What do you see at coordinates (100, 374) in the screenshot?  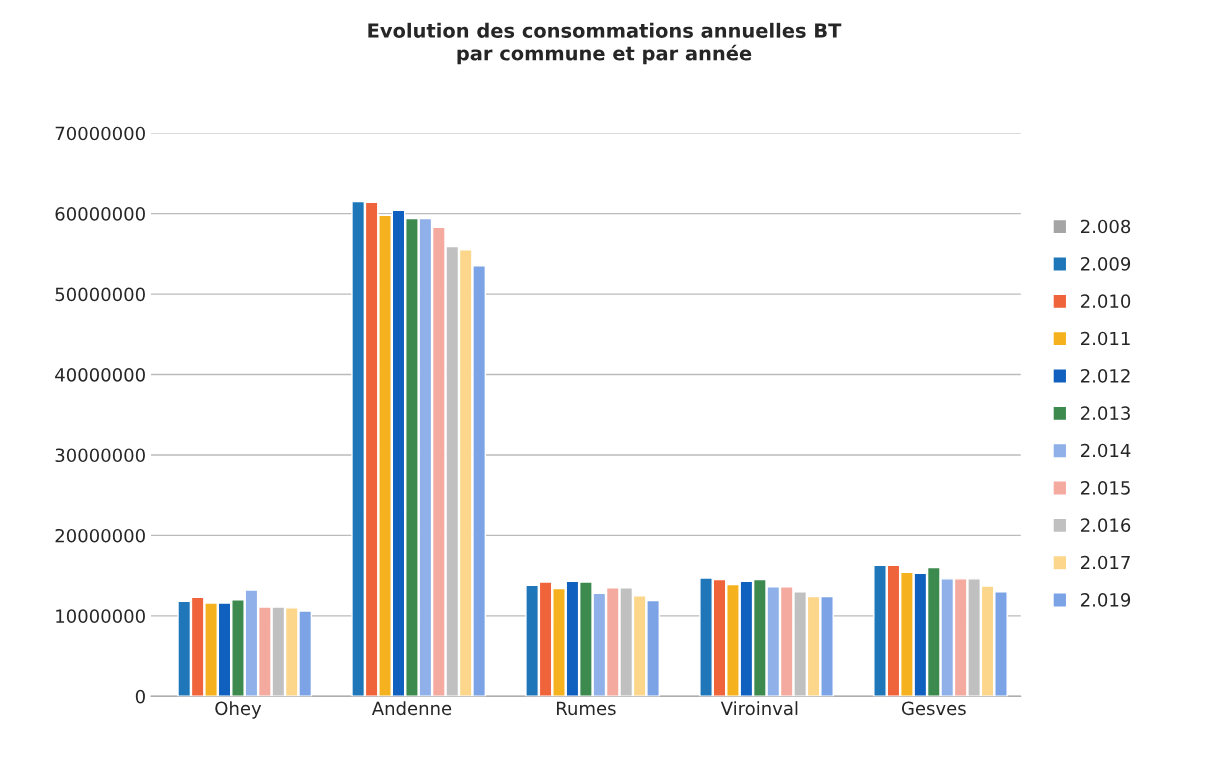 I see `y-tick-label: 40000000` at bounding box center [100, 374].